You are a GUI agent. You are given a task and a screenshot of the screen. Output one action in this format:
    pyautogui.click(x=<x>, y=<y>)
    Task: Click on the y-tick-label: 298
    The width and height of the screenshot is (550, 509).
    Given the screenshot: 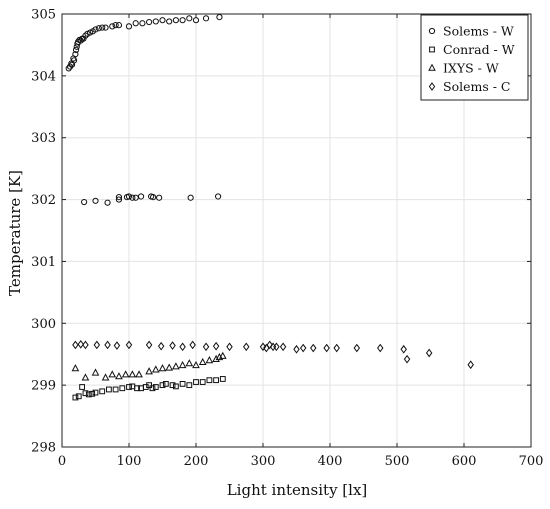 What is the action you would take?
    pyautogui.click(x=43, y=448)
    